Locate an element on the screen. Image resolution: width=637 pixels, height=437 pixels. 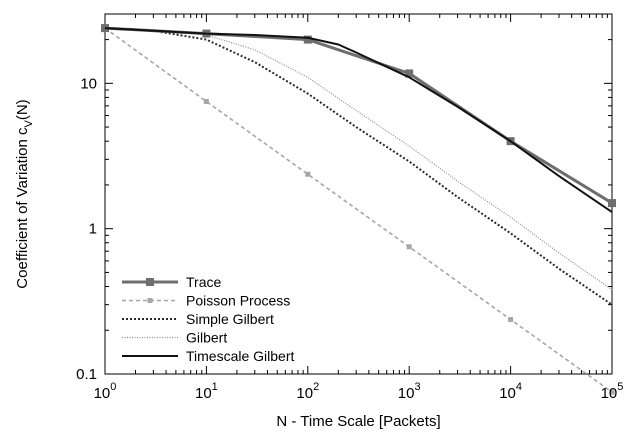
y-axis-title-main: Coefficient of Variation c is located at coordinates (22, 208).